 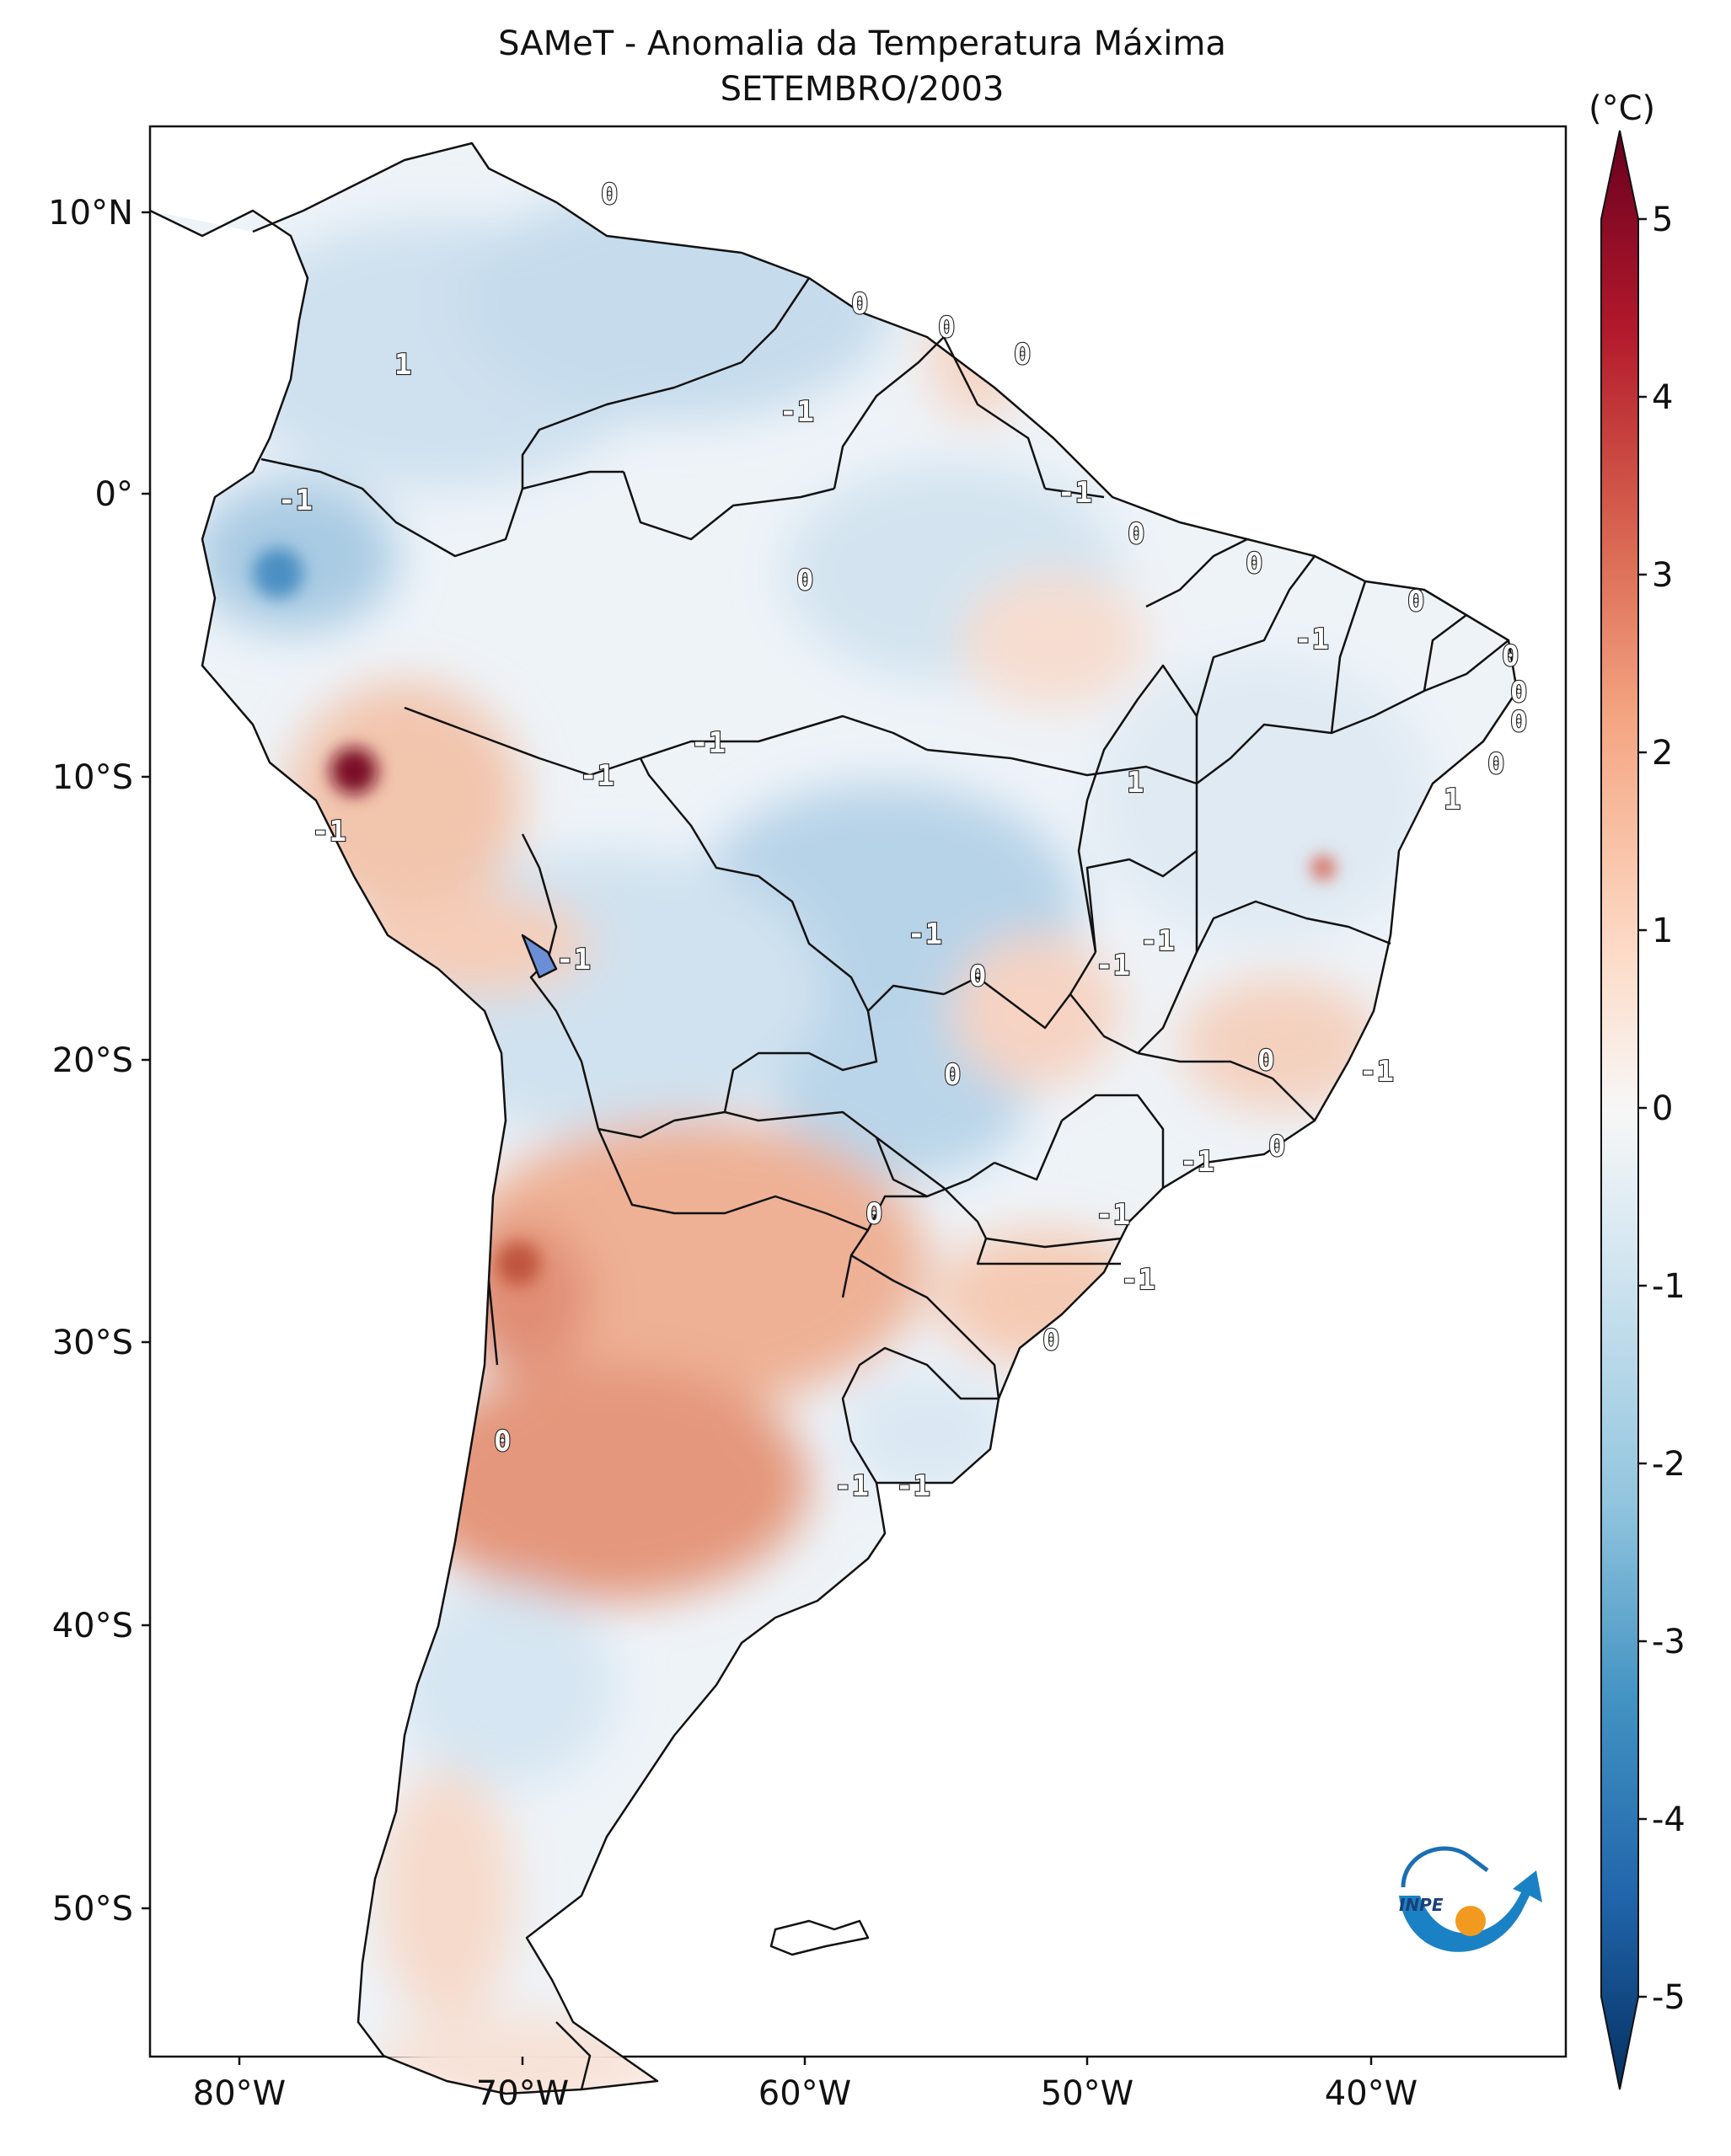 What do you see at coordinates (1421, 1905) in the screenshot?
I see `logo-text: INPE` at bounding box center [1421, 1905].